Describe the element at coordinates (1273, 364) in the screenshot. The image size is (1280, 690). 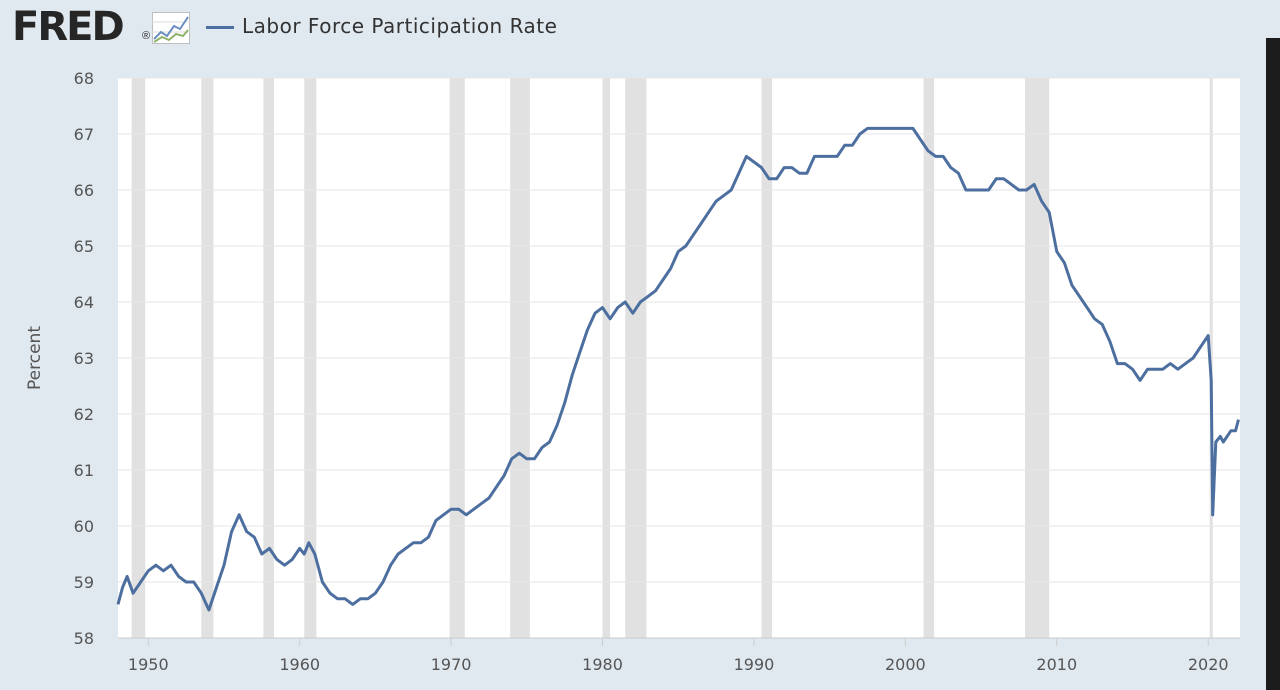
I see `window-edge` at that location.